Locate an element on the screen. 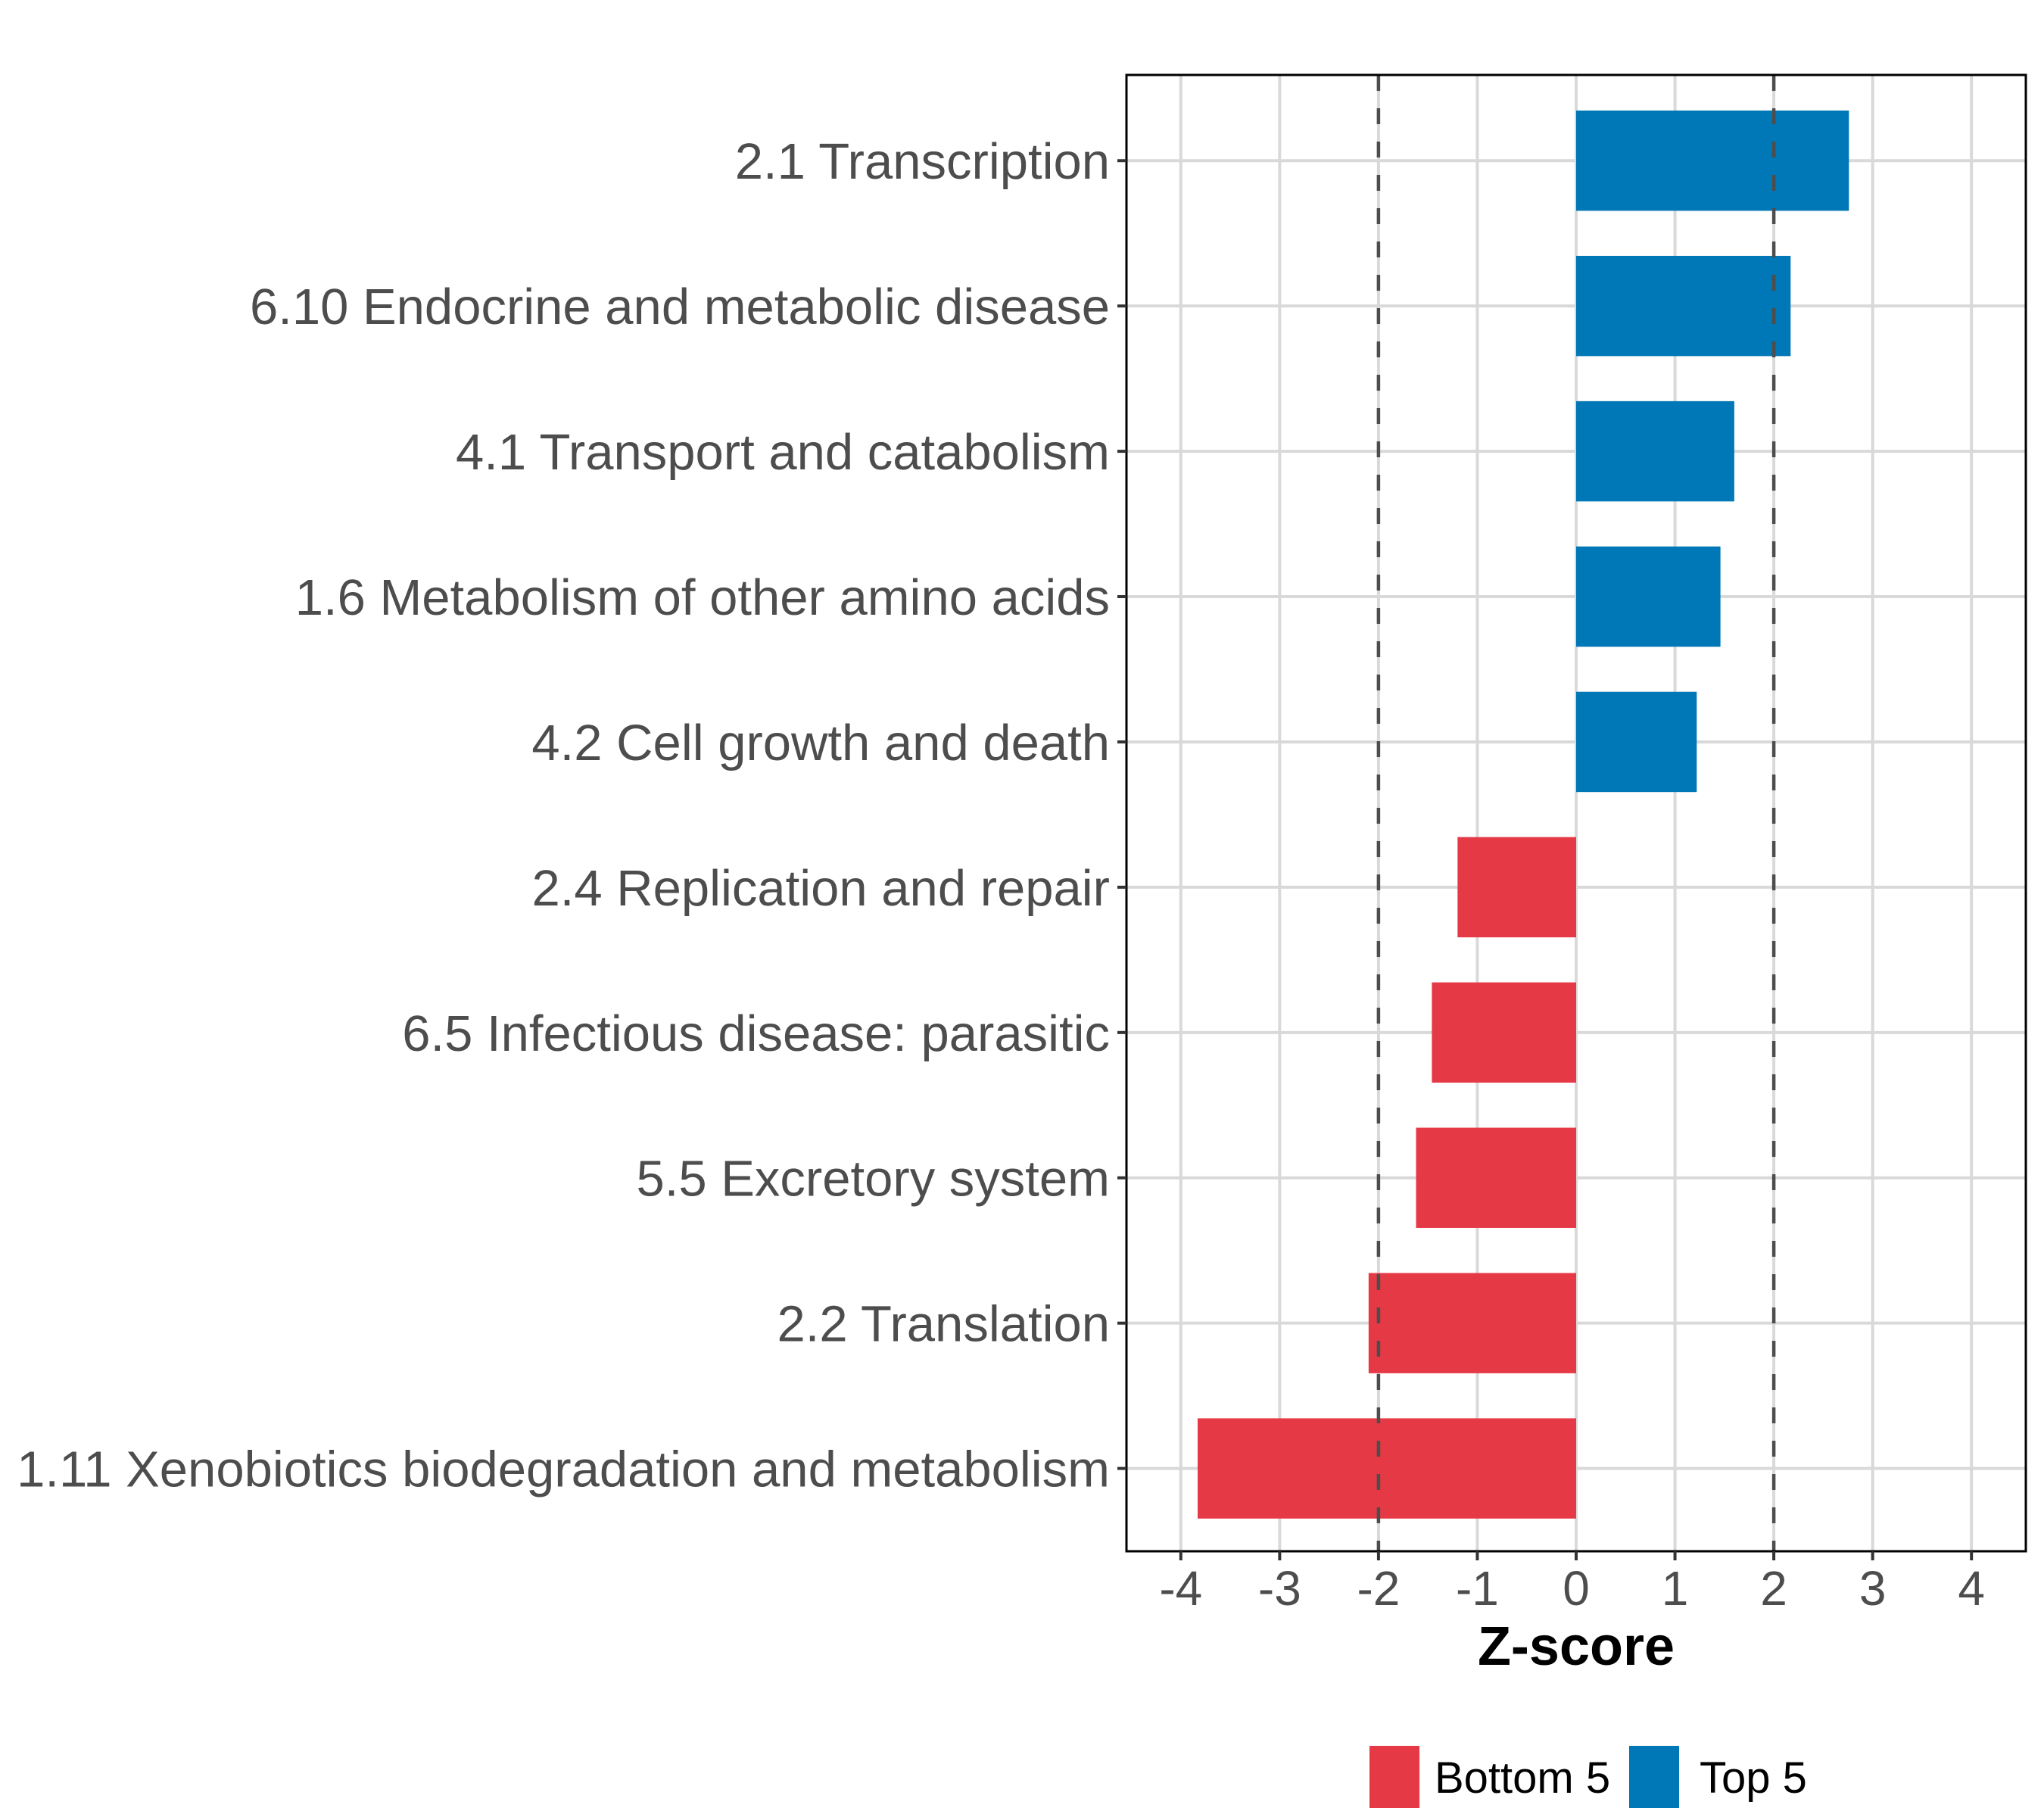 Image resolution: width=2044 pixels, height=1817 pixels. category-label: 2.1 Transcription is located at coordinates (922, 161).